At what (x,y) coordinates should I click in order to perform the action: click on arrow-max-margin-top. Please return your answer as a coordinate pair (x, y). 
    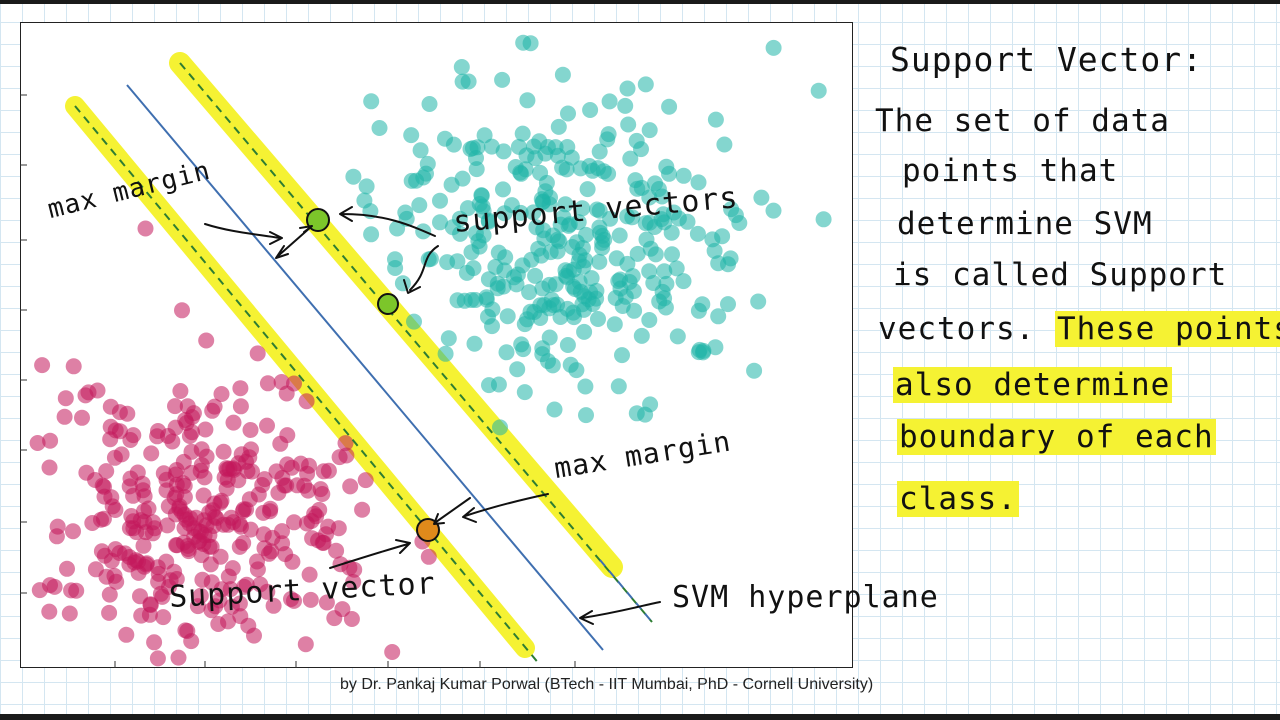
    Looking at the image, I should click on (243, 234).